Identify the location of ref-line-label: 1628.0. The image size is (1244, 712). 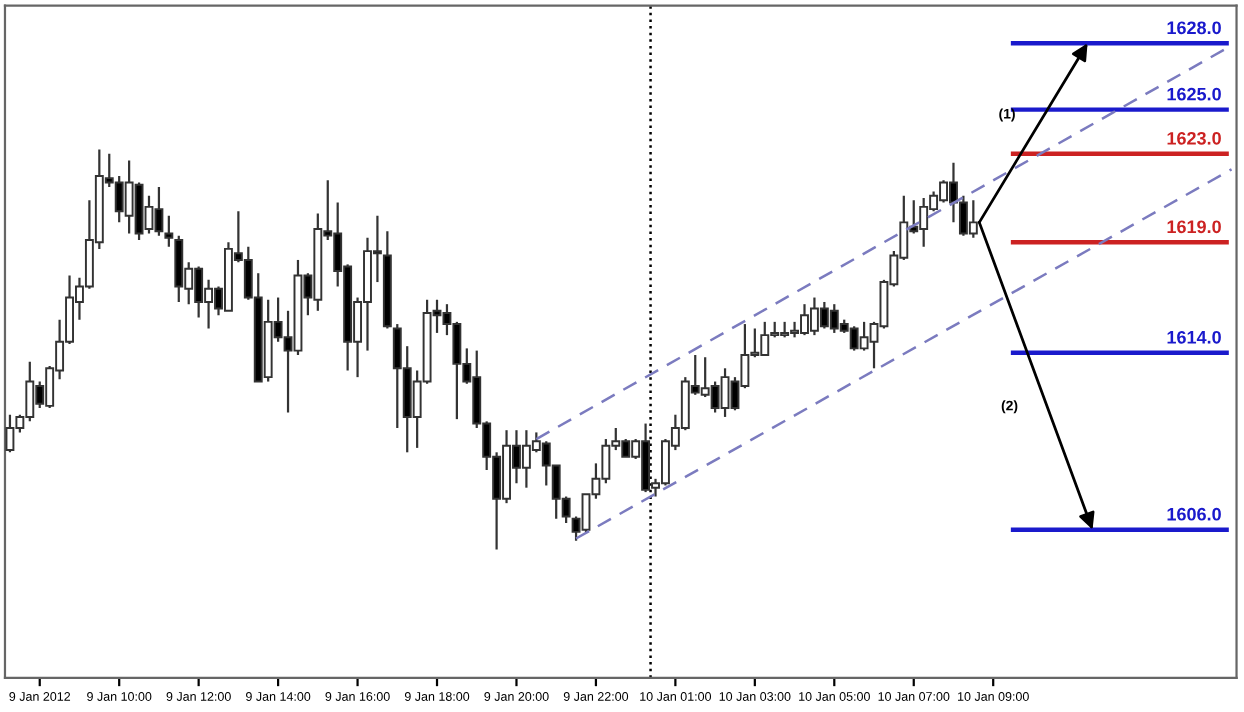
(1194, 28).